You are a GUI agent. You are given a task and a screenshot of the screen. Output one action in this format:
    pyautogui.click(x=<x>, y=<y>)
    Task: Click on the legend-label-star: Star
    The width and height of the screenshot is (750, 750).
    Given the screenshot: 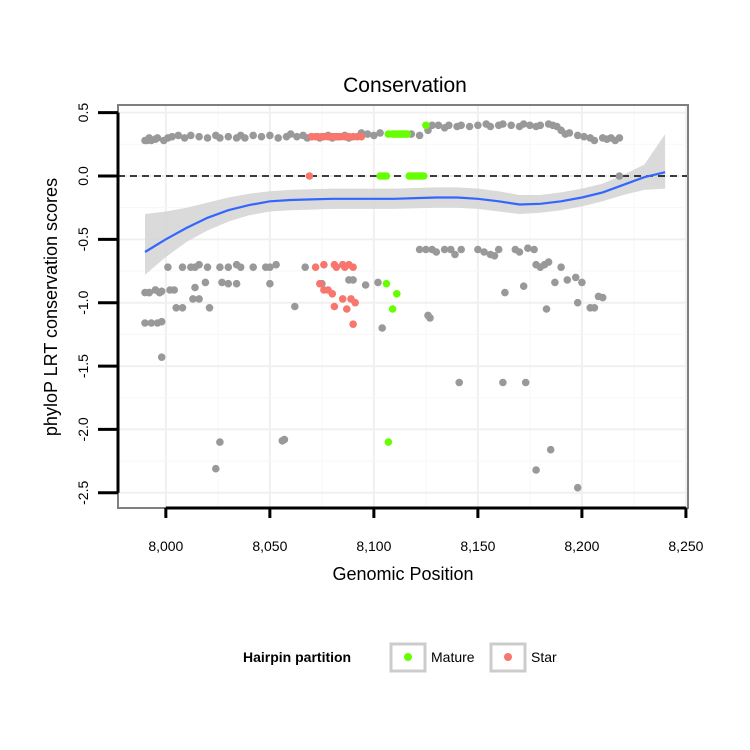 What is the action you would take?
    pyautogui.click(x=544, y=657)
    